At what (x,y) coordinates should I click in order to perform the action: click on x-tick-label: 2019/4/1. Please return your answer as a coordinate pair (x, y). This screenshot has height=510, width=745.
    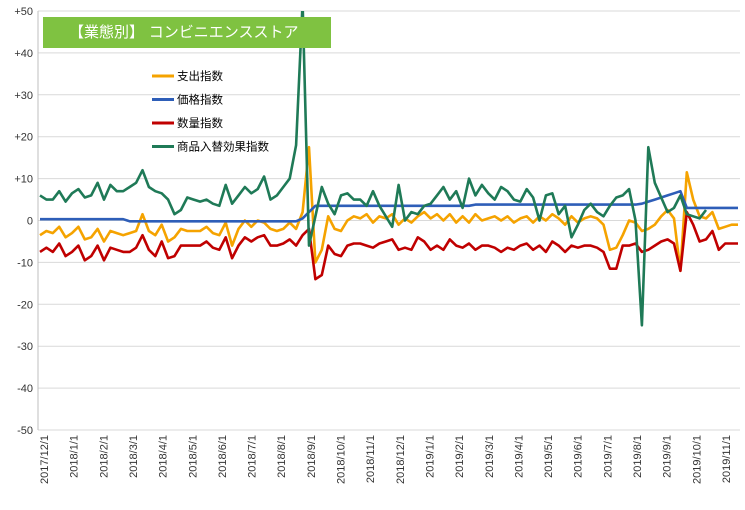
    Looking at the image, I should click on (519, 456).